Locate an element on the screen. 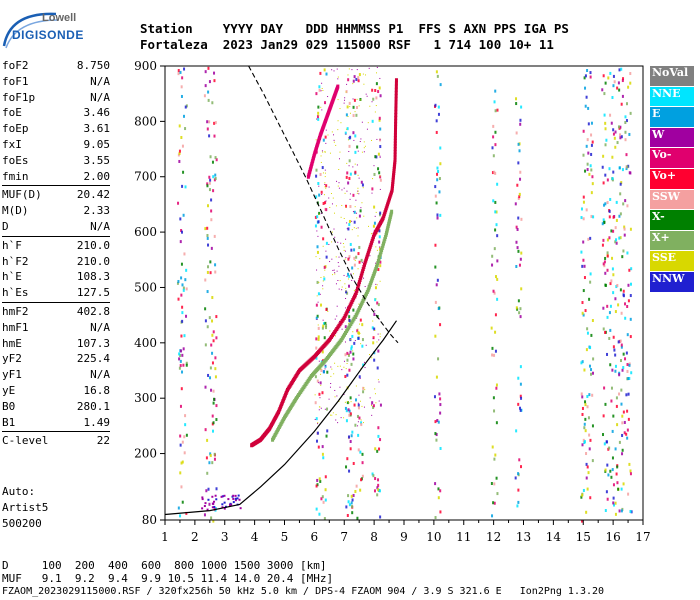  auto-version: 500200 is located at coordinates (22, 523).